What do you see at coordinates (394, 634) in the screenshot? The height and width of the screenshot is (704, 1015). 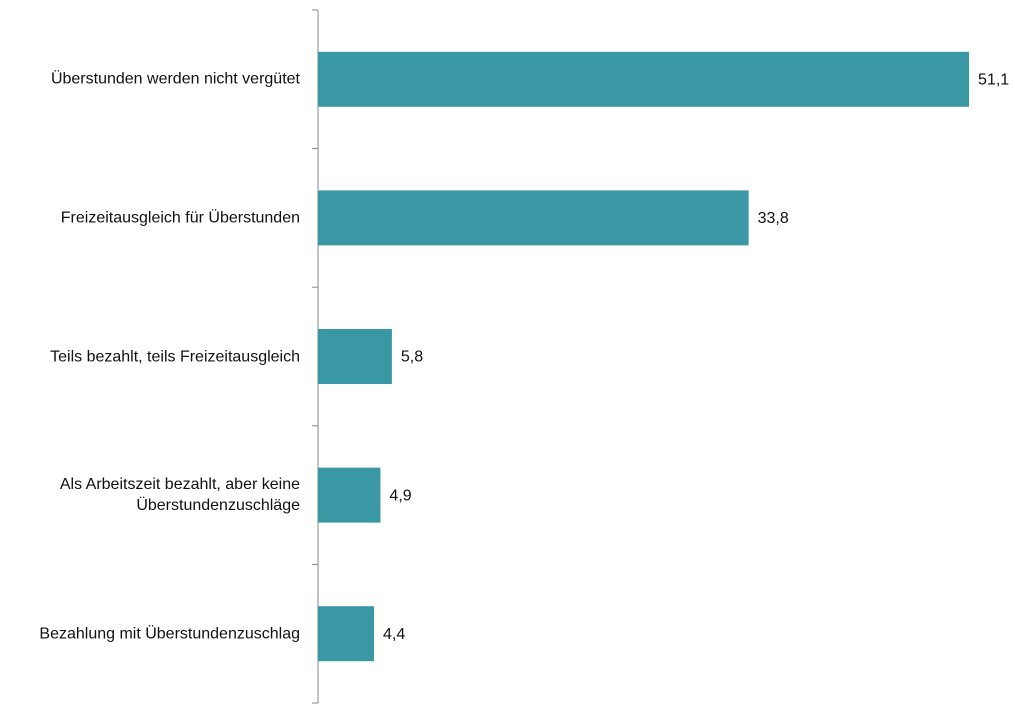 I see `value-label: 4,4` at bounding box center [394, 634].